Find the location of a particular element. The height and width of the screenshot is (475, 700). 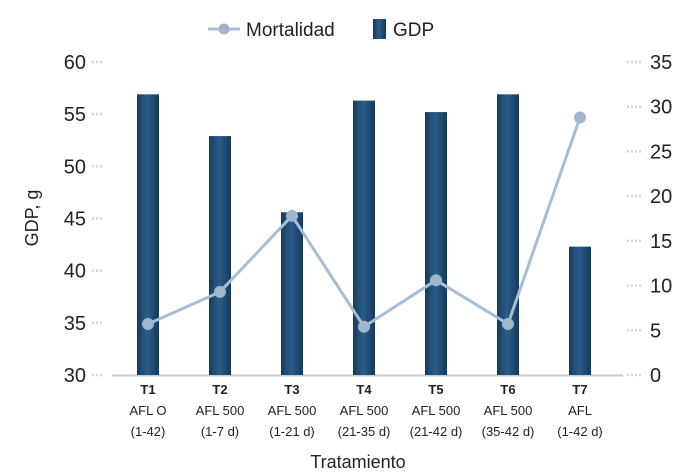

category-label: (1-42) is located at coordinates (148, 431).